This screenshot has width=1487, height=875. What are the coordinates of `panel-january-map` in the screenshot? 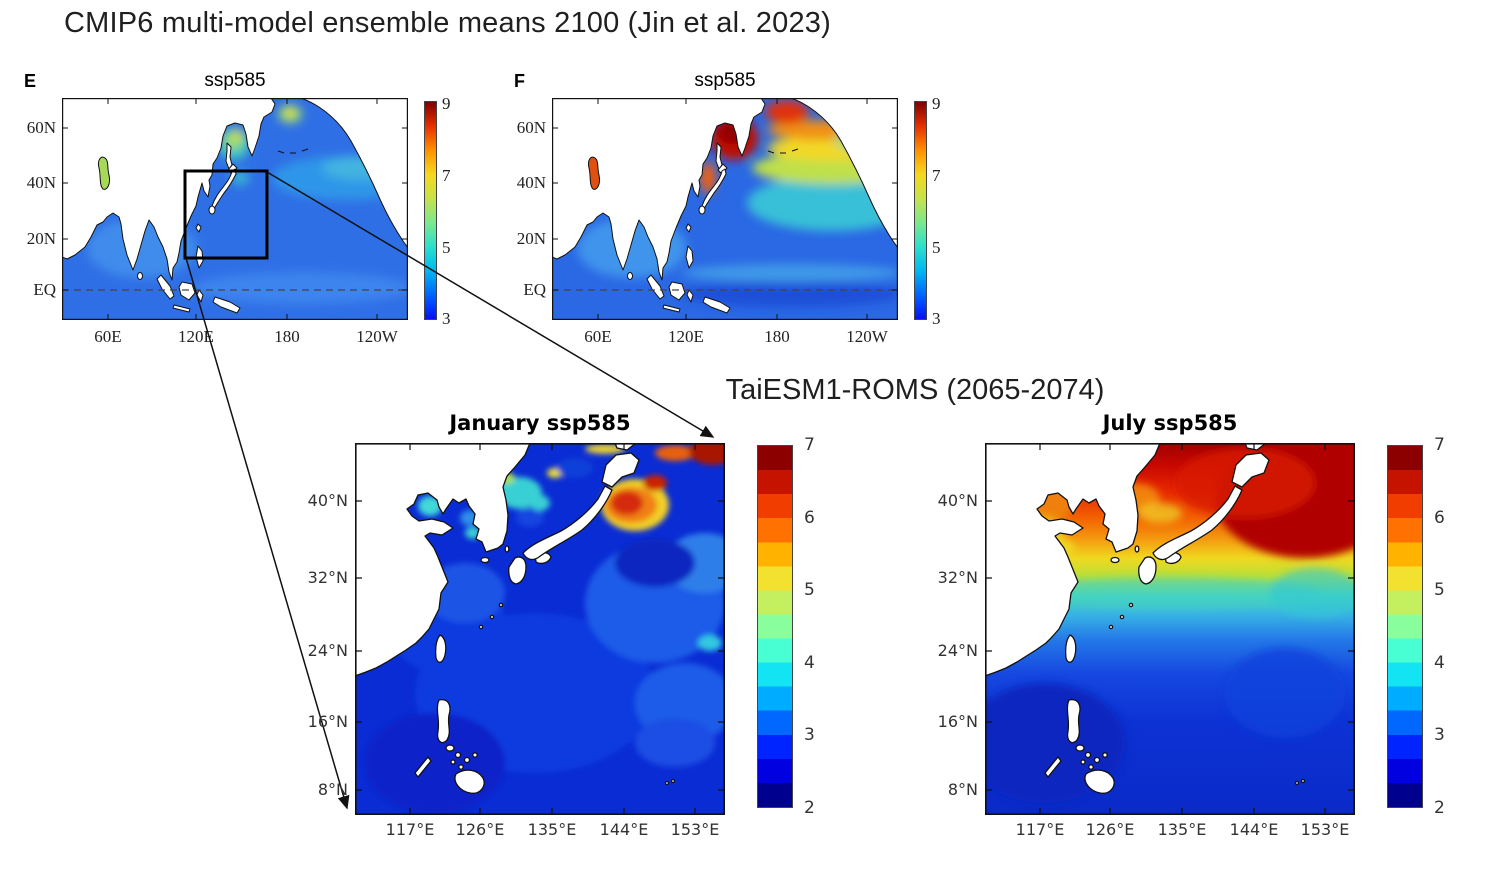 It's located at (540, 629).